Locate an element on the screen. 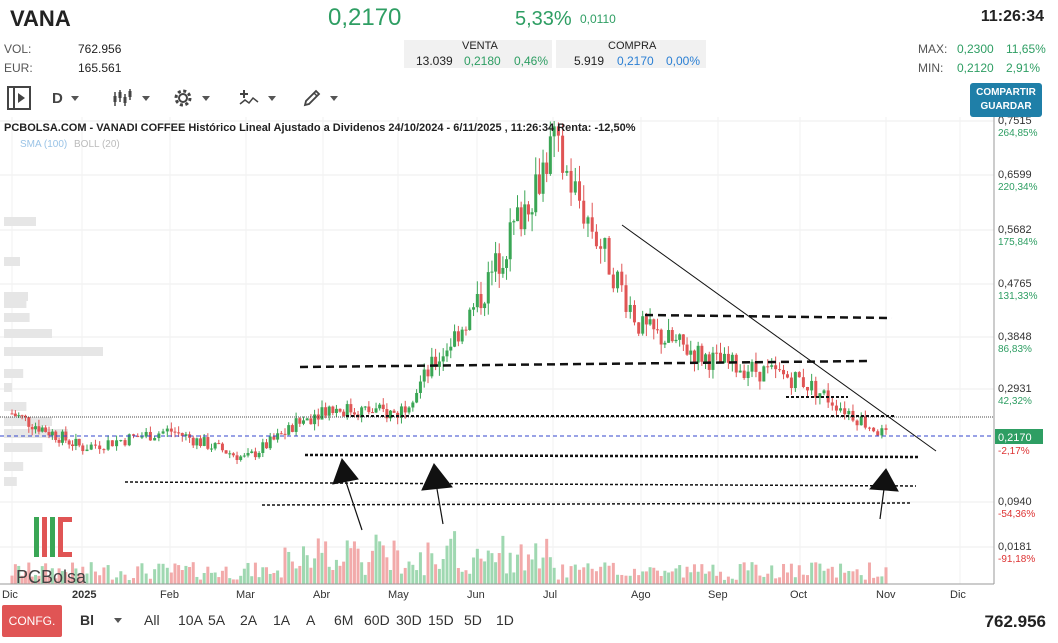  range-button-1d: 1D is located at coordinates (505, 620).